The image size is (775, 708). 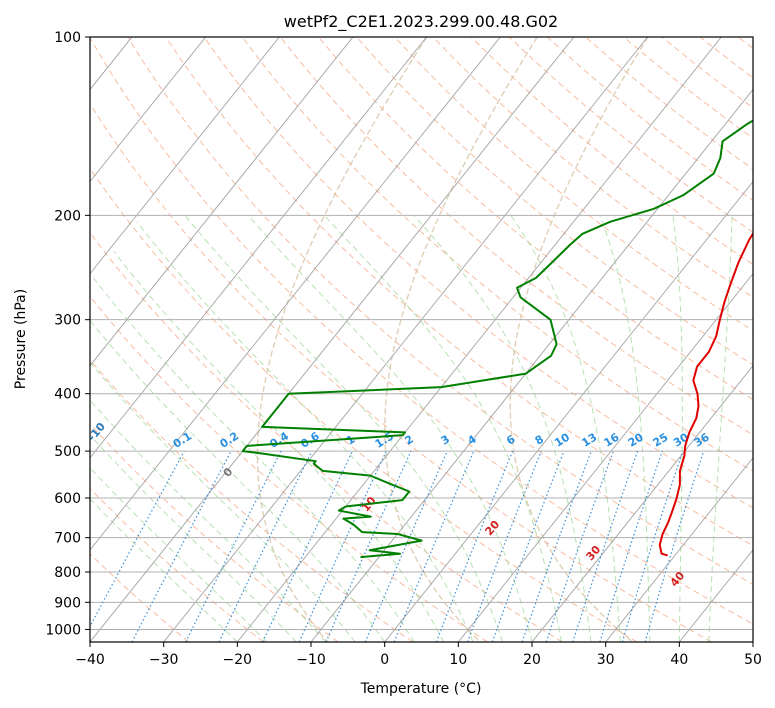 I want to click on x-tick-label: −20, so click(x=238, y=660).